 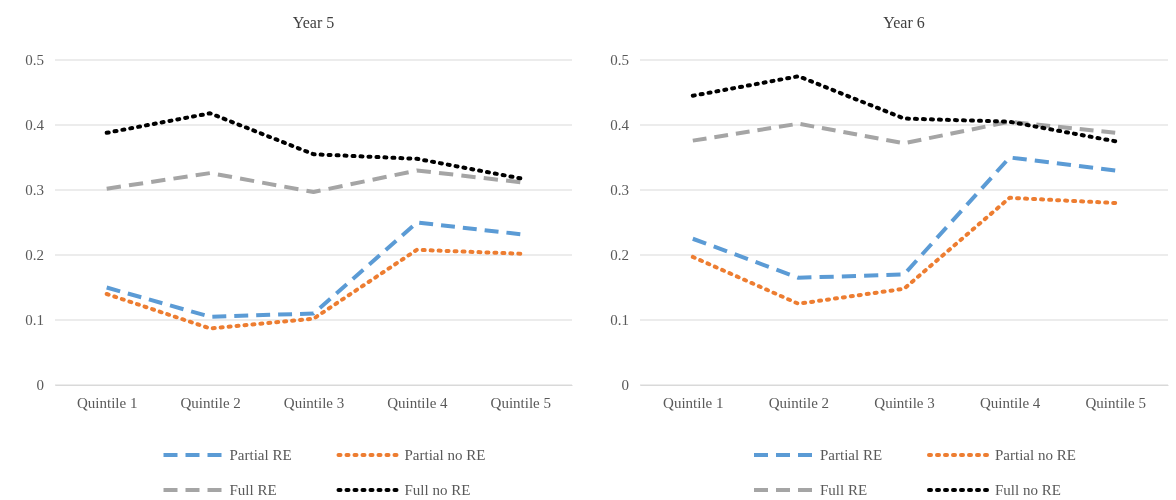 What do you see at coordinates (904, 22) in the screenshot?
I see `chart-title: Year 6` at bounding box center [904, 22].